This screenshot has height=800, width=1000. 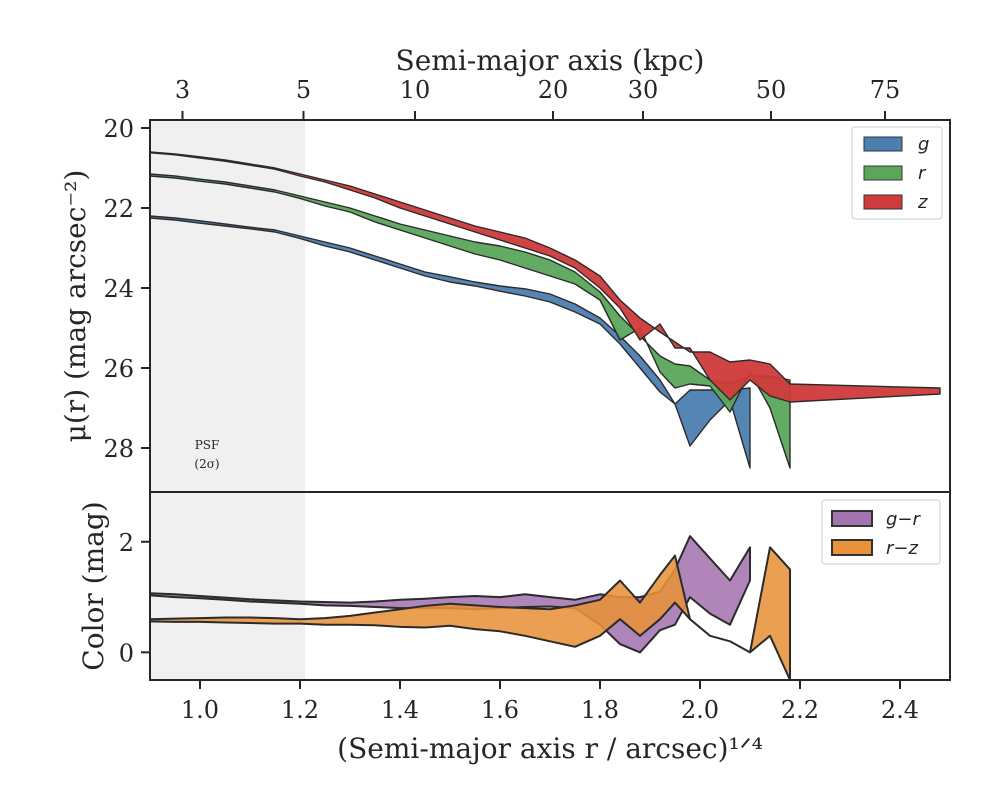 What do you see at coordinates (771, 90) in the screenshot?
I see `kpc-tick-label: 50` at bounding box center [771, 90].